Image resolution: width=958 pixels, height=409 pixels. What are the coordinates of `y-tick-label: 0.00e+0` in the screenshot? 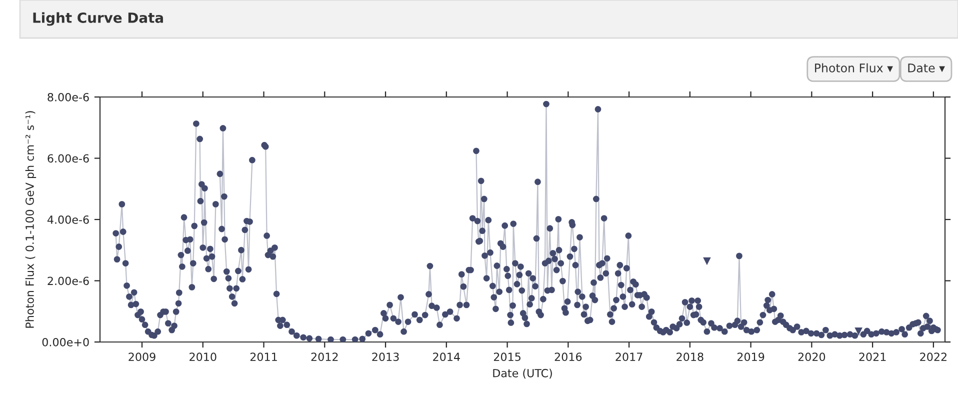 It's located at (65, 342).